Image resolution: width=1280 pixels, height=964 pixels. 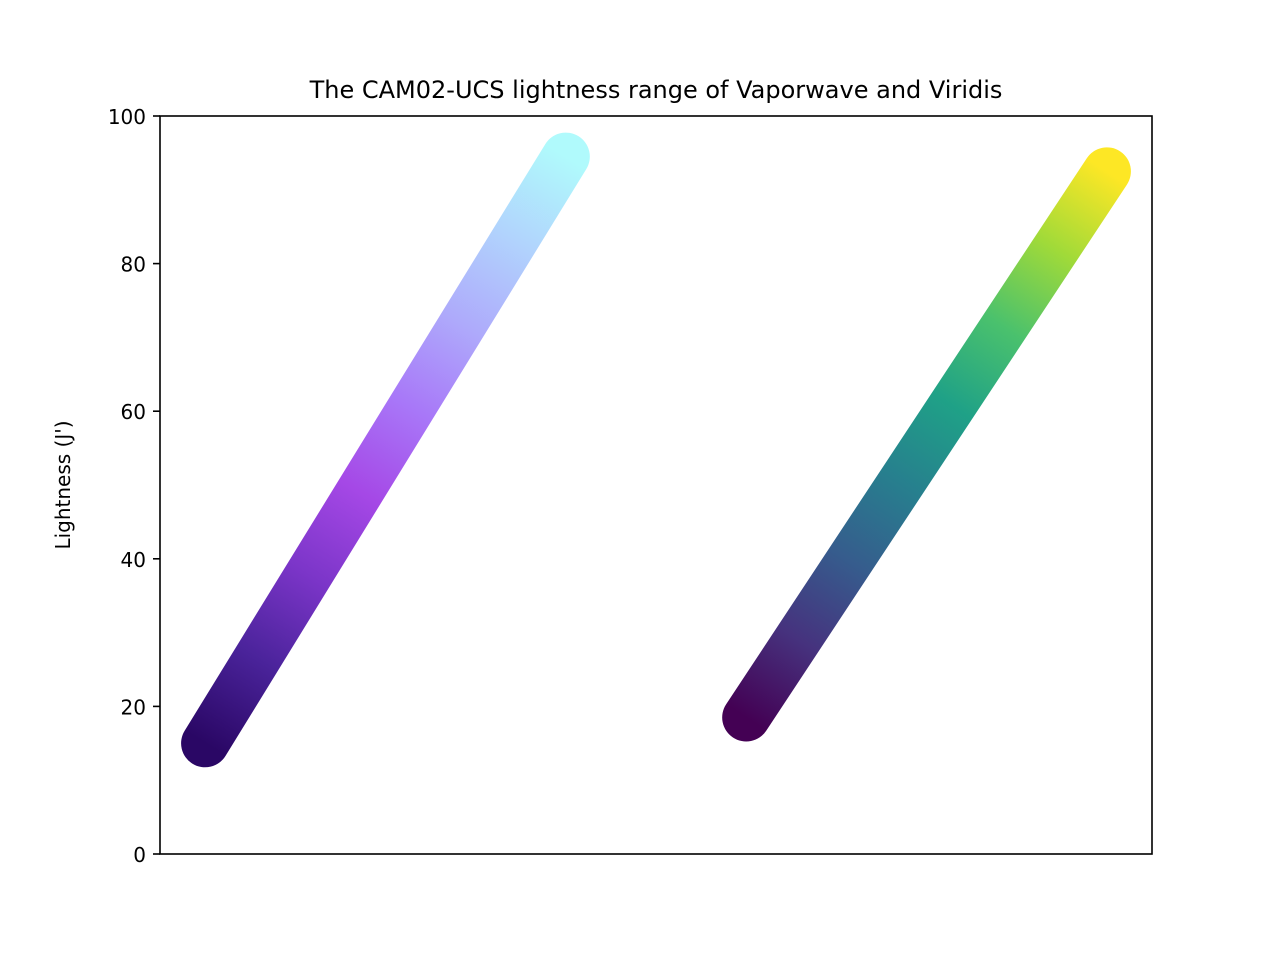 I want to click on y-tick-label: 40, so click(x=133, y=560).